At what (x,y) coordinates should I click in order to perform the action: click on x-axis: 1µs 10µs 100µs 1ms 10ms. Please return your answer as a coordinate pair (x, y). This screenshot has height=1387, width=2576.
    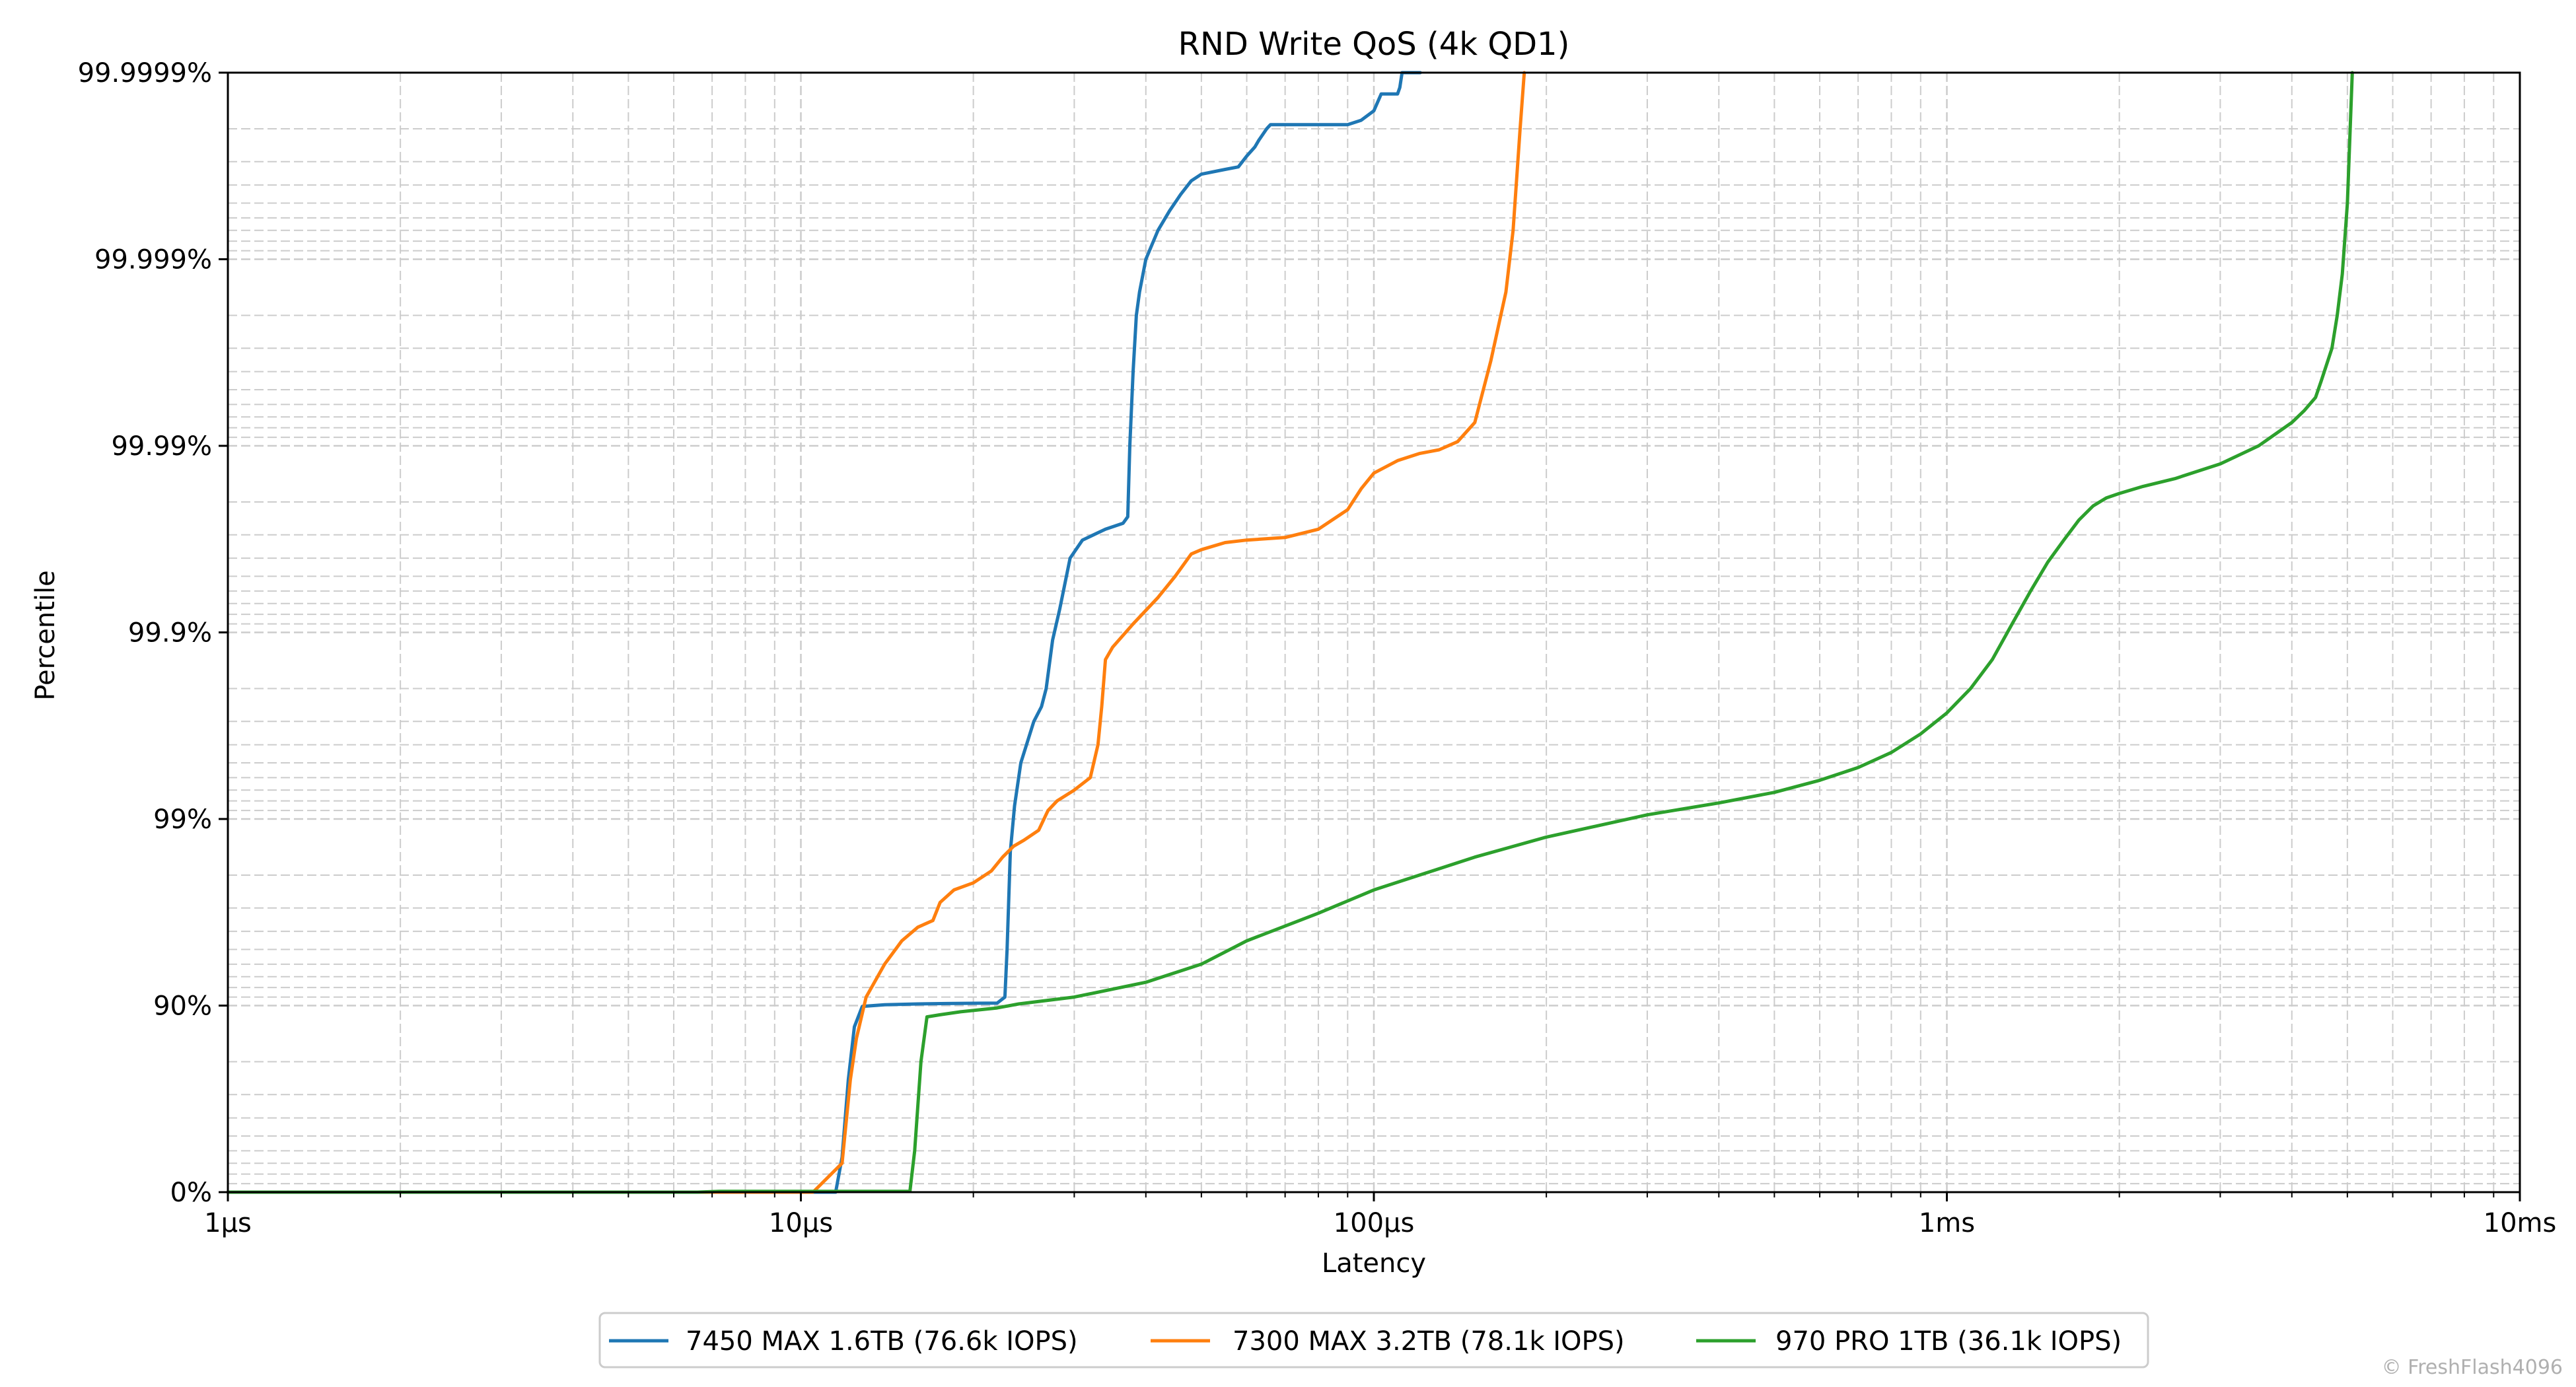
    Looking at the image, I should click on (1380, 1215).